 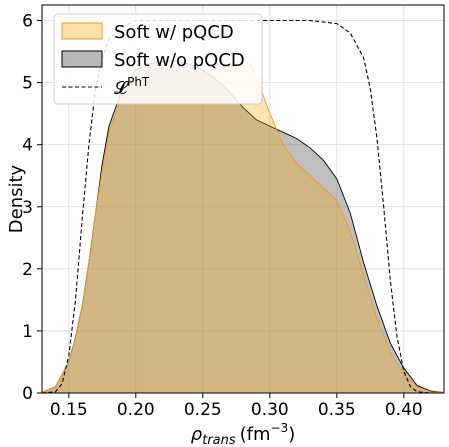 What do you see at coordinates (27, 394) in the screenshot?
I see `y-tick-label: 0` at bounding box center [27, 394].